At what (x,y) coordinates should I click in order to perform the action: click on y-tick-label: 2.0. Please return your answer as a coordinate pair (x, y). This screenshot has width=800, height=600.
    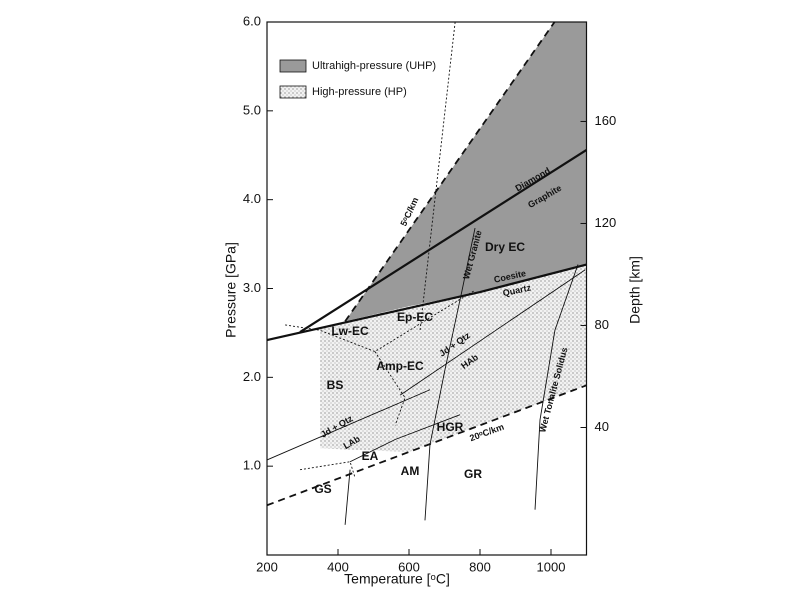
    Looking at the image, I should click on (252, 376).